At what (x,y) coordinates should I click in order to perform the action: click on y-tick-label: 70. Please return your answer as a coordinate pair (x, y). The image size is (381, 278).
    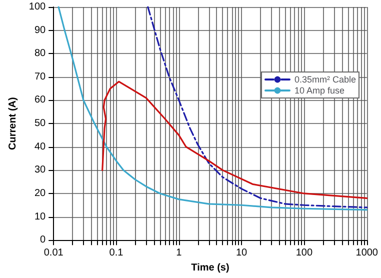
    Looking at the image, I should click on (40, 76).